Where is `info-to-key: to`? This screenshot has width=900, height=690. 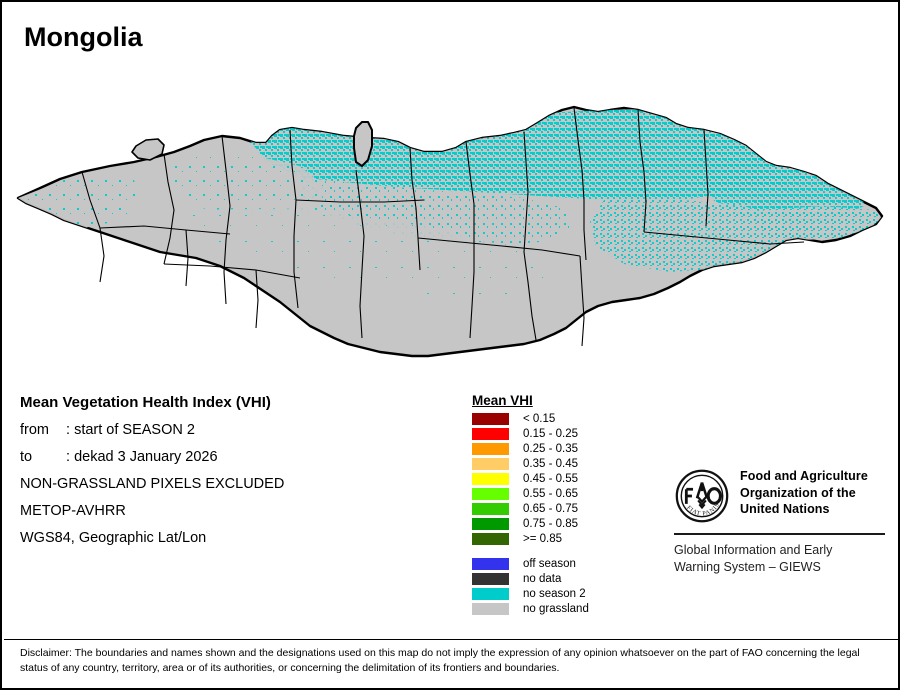
info-to-key: to is located at coordinates (26, 457).